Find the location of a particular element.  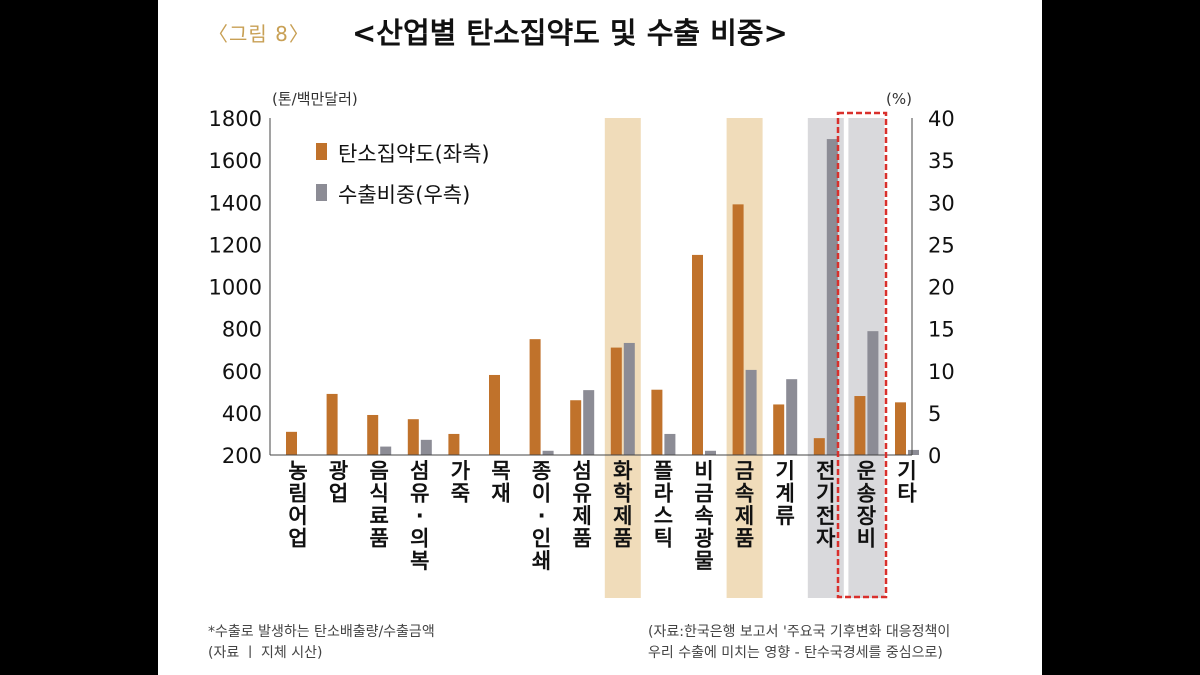

left-tick-label: 800 is located at coordinates (242, 330).